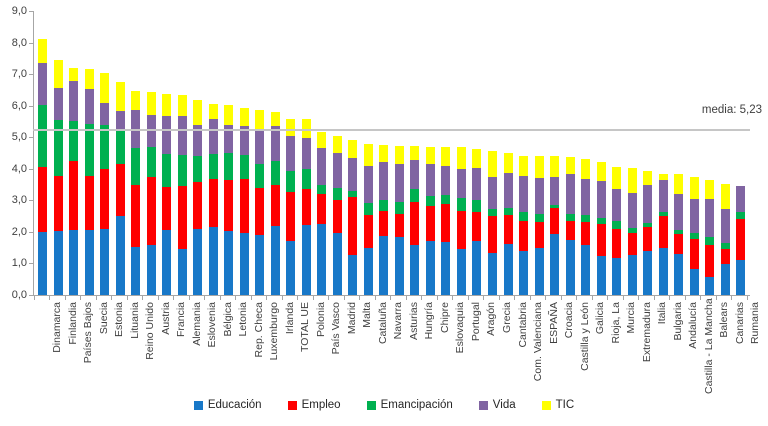 The width and height of the screenshot is (768, 426). Describe the element at coordinates (693, 325) in the screenshot. I see `x-category-label: Andalucía` at that location.